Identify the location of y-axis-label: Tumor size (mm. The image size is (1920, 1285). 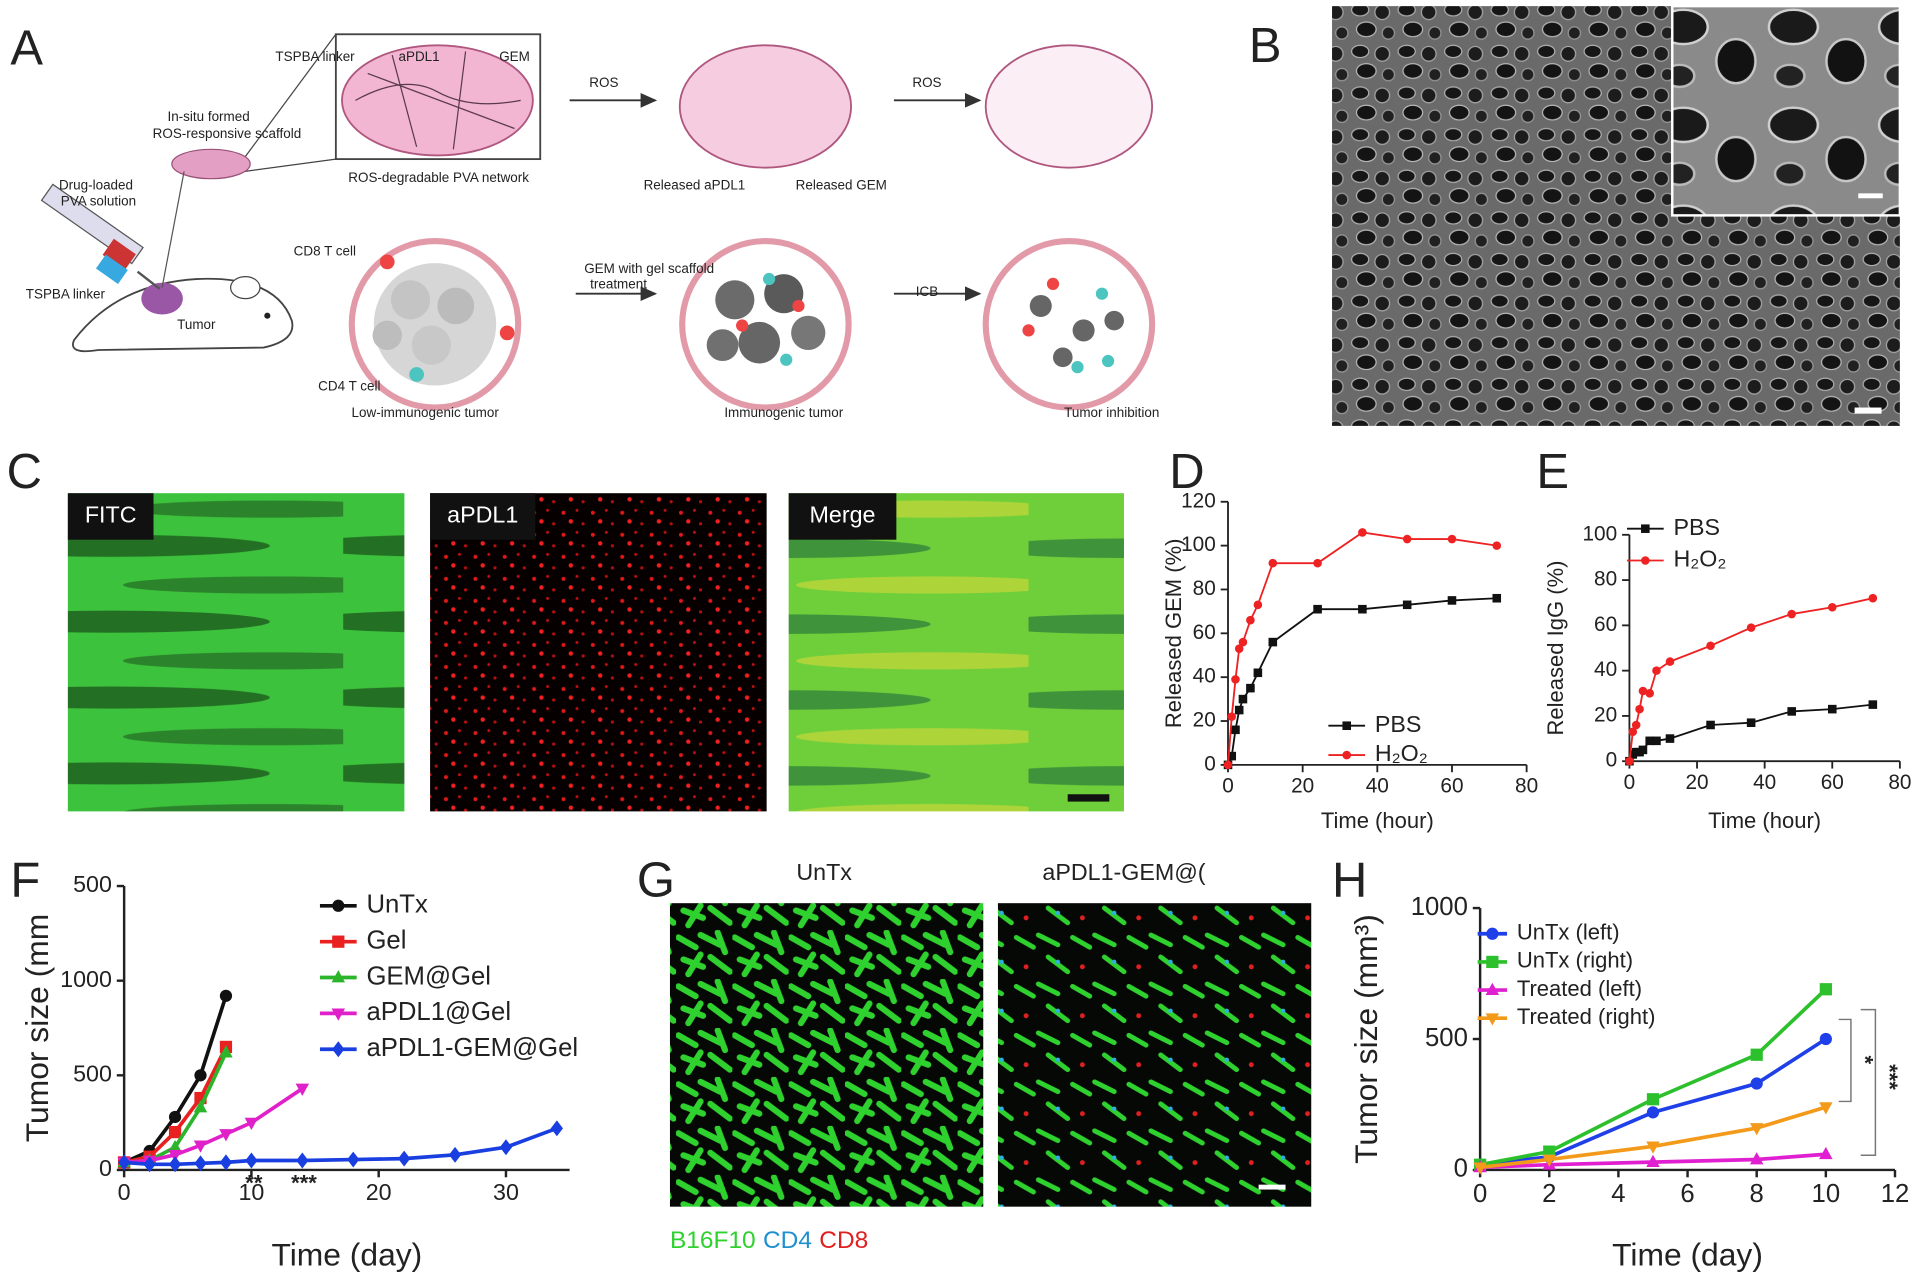
(37, 1028).